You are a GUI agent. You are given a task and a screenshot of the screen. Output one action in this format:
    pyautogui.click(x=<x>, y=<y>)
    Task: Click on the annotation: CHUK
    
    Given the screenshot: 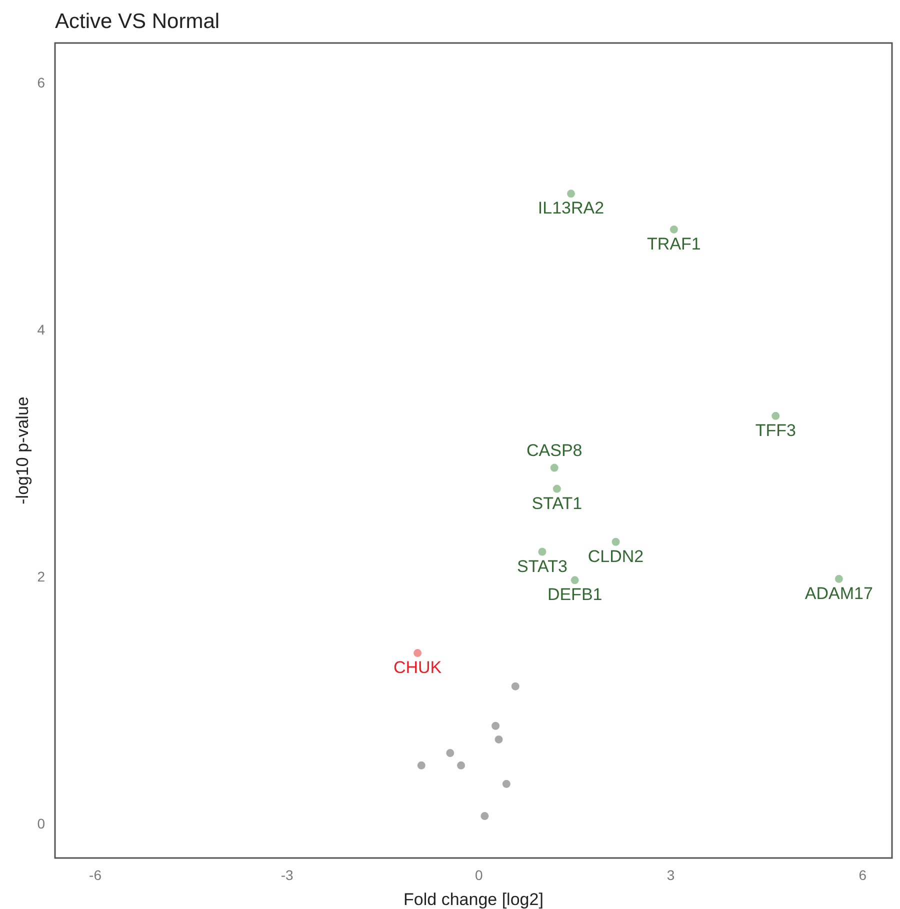 What is the action you would take?
    pyautogui.click(x=417, y=668)
    